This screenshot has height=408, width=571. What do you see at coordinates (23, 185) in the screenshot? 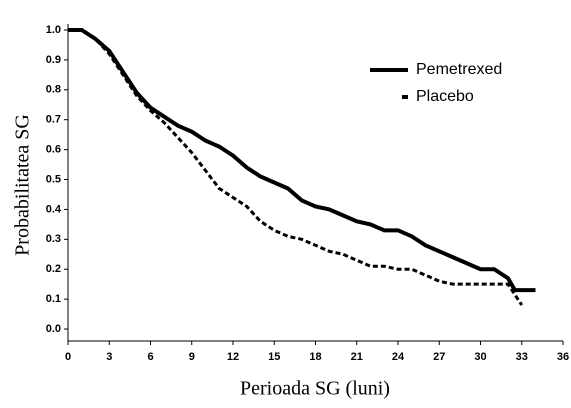
I see `y-axis-title: Probabilitatea SG` at bounding box center [23, 185].